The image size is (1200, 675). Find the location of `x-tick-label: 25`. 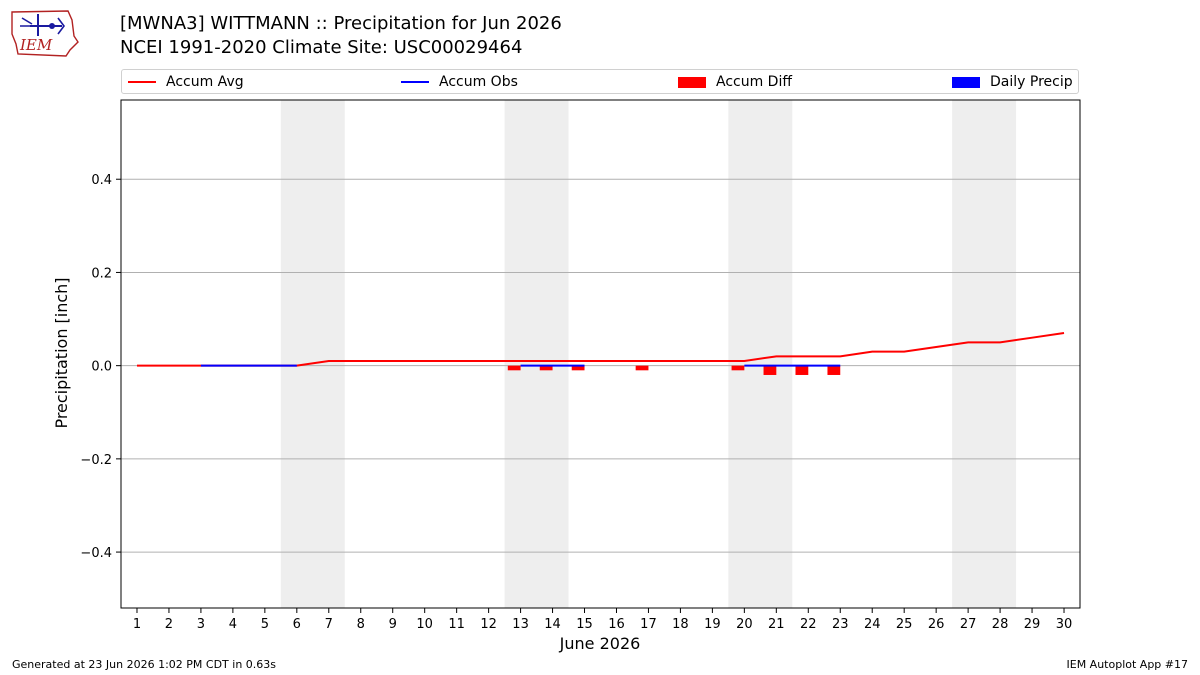

x-tick-label: 25 is located at coordinates (904, 624).